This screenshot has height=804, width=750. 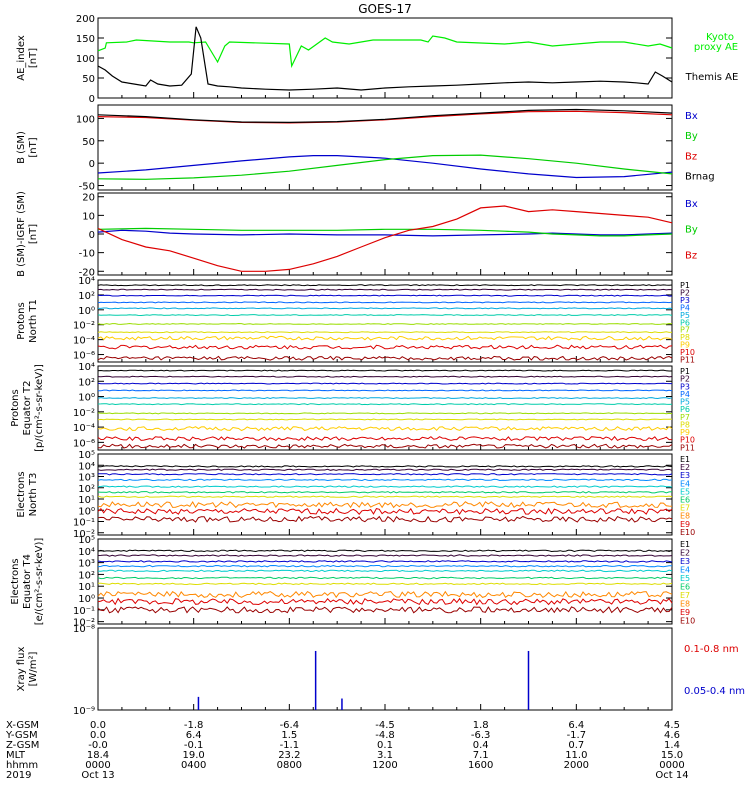 I want to click on ephemeris-value: -6.4, so click(x=290, y=725).